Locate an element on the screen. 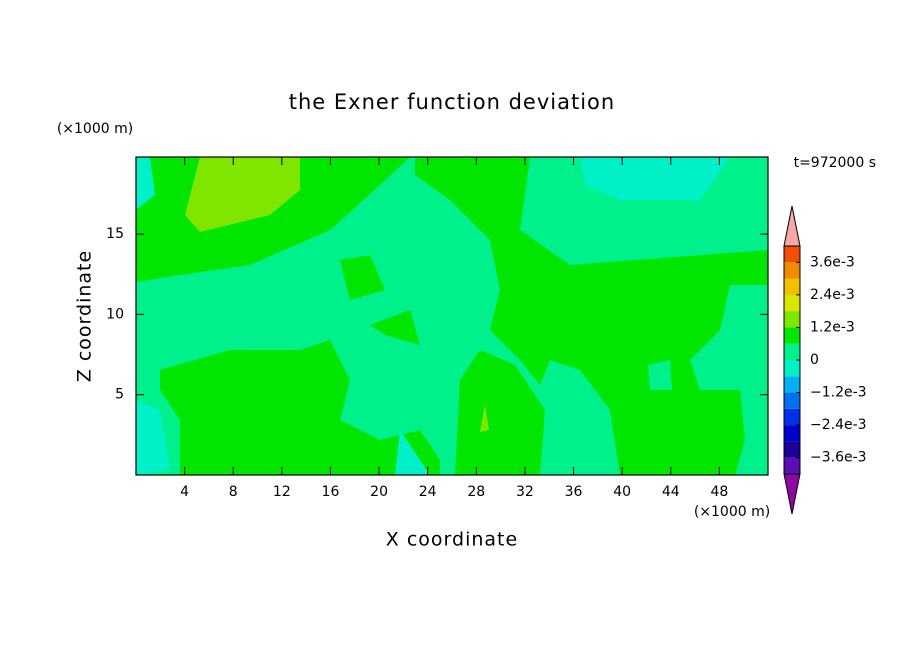  colorbar-extend-high is located at coordinates (792, 226).